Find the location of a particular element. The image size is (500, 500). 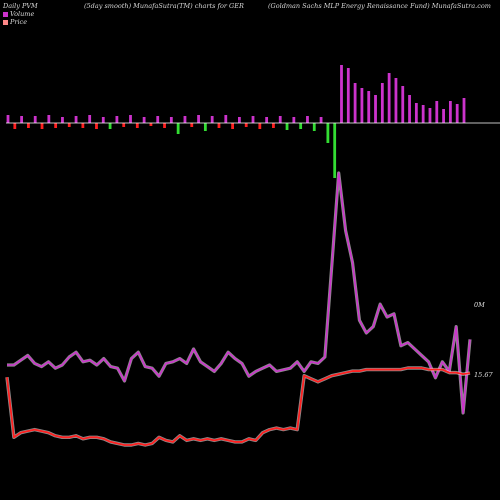

legend-volume-label: Volume is located at coordinates (22, 14).